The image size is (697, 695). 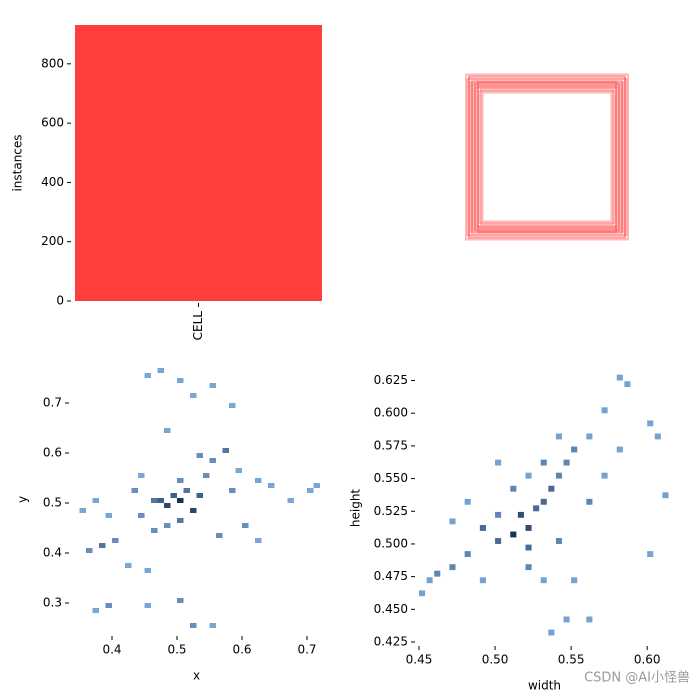 What do you see at coordinates (52, 453) in the screenshot?
I see `y-tick-label: 0.6` at bounding box center [52, 453].